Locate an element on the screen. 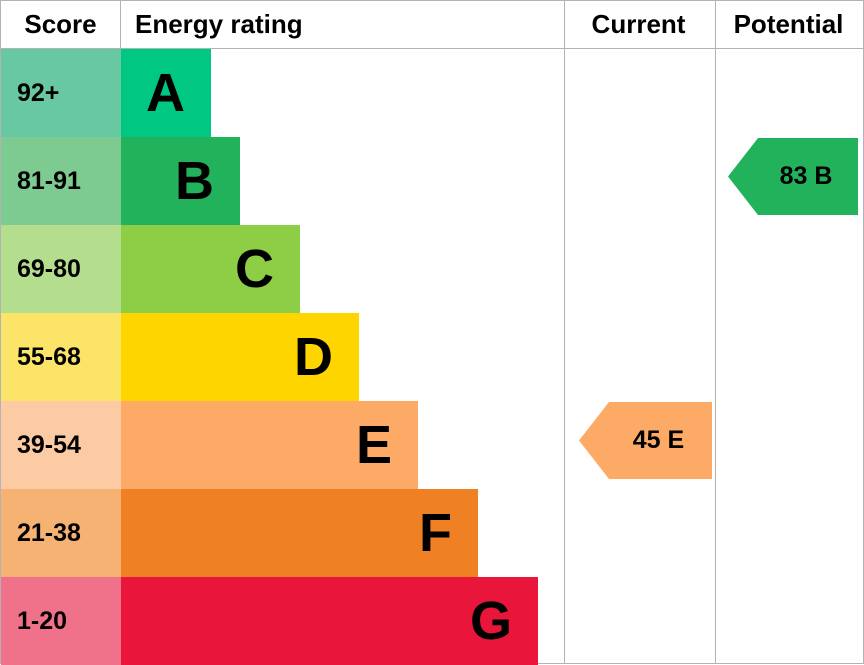 The height and width of the screenshot is (665, 864). header-potential: Potential is located at coordinates (788, 24).